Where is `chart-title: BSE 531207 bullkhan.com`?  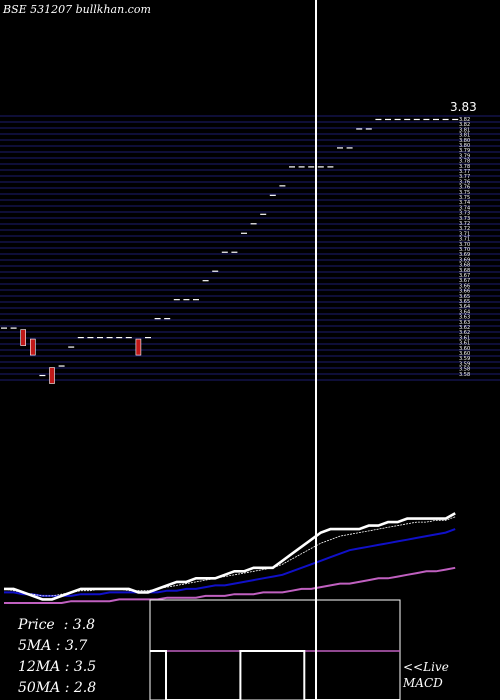 chart-title: BSE 531207 bullkhan.com is located at coordinates (77, 9).